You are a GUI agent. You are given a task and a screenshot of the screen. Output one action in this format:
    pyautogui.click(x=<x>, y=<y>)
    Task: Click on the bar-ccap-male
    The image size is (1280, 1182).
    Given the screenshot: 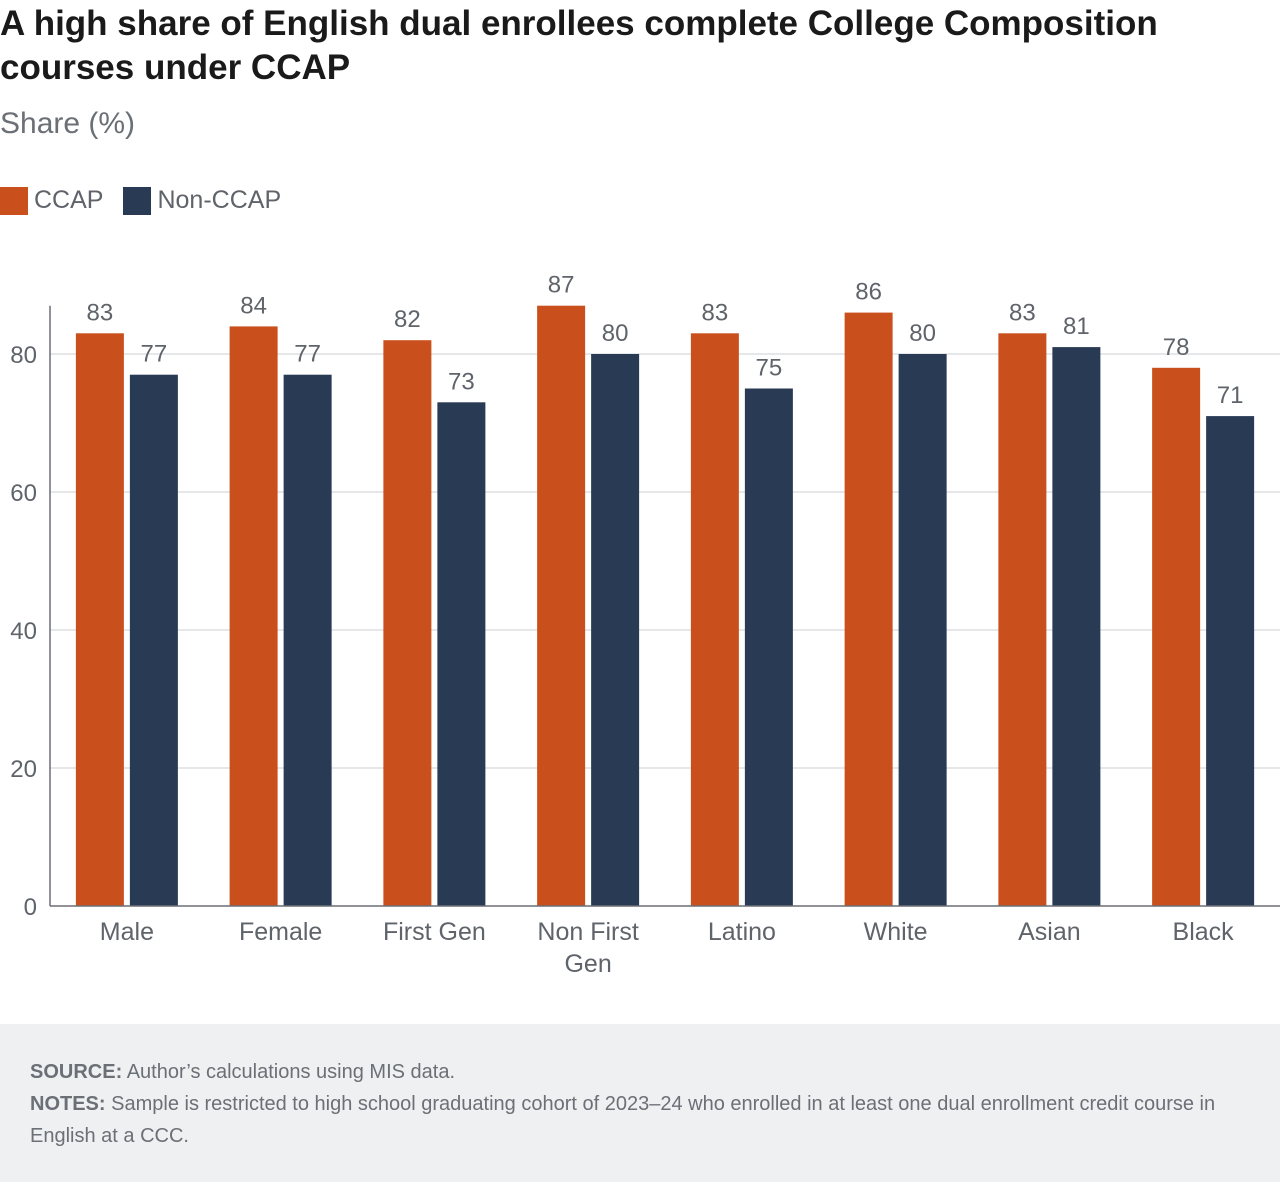 What is the action you would take?
    pyautogui.click(x=99, y=619)
    